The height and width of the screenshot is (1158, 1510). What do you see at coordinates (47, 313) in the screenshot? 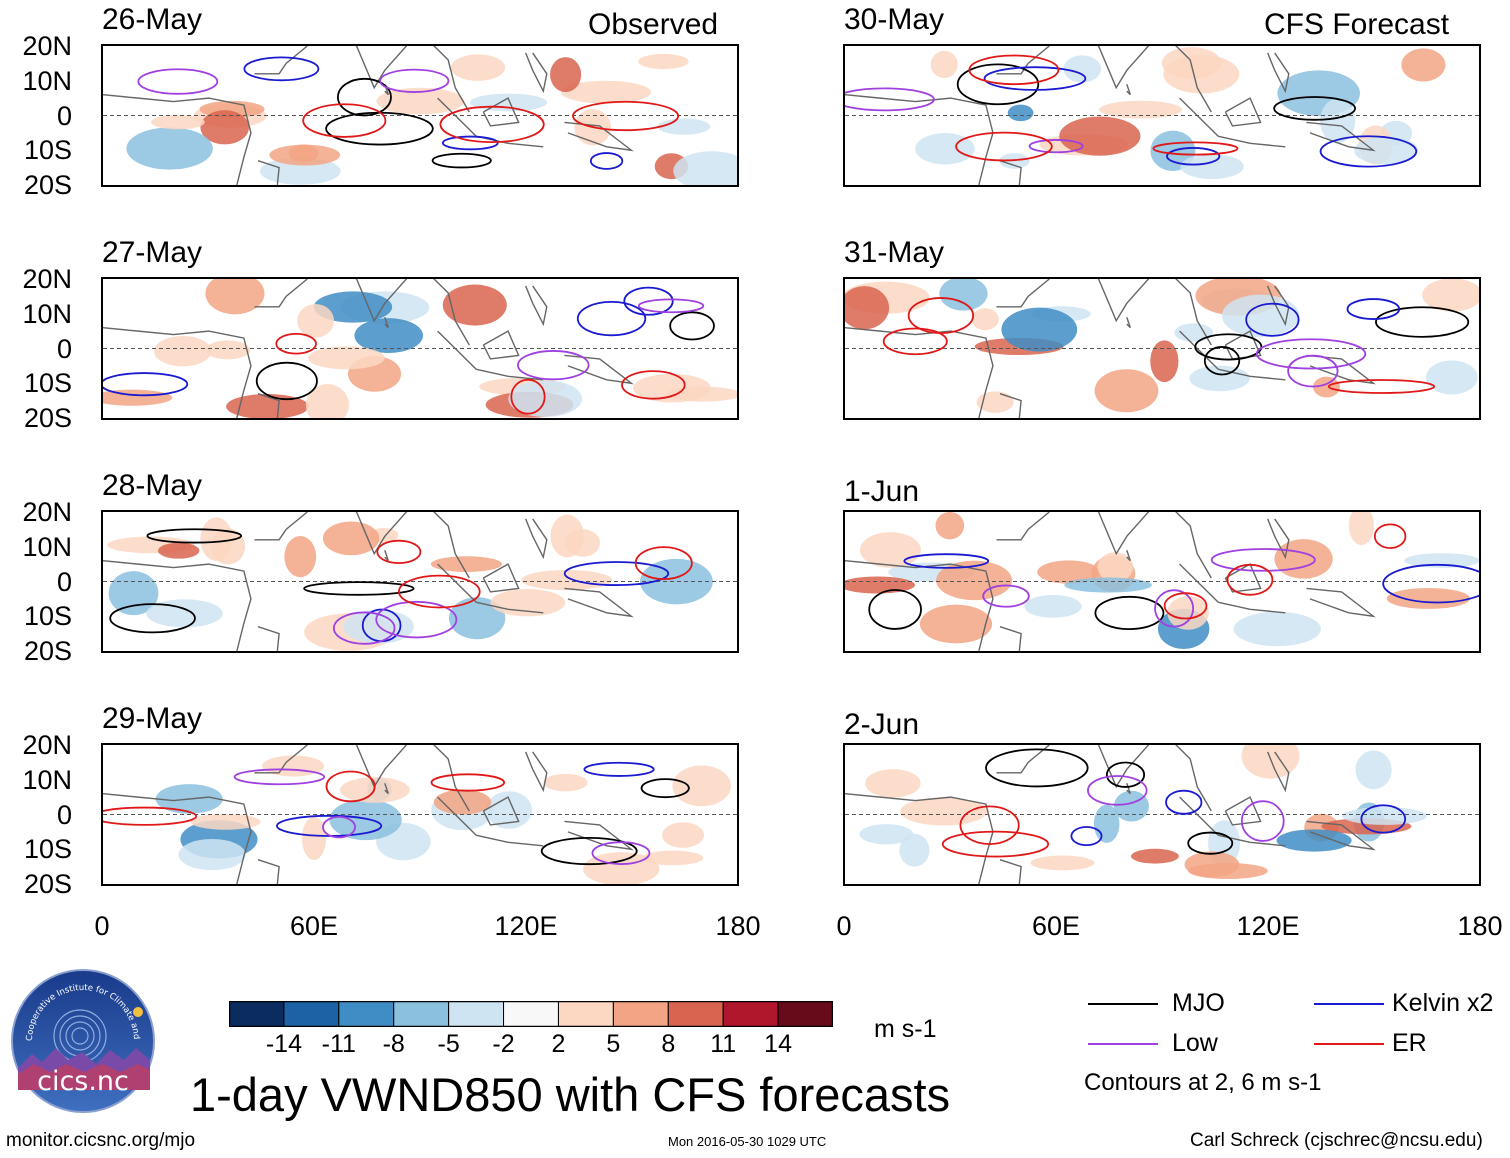
I see `lat-label: 10N` at bounding box center [47, 313].